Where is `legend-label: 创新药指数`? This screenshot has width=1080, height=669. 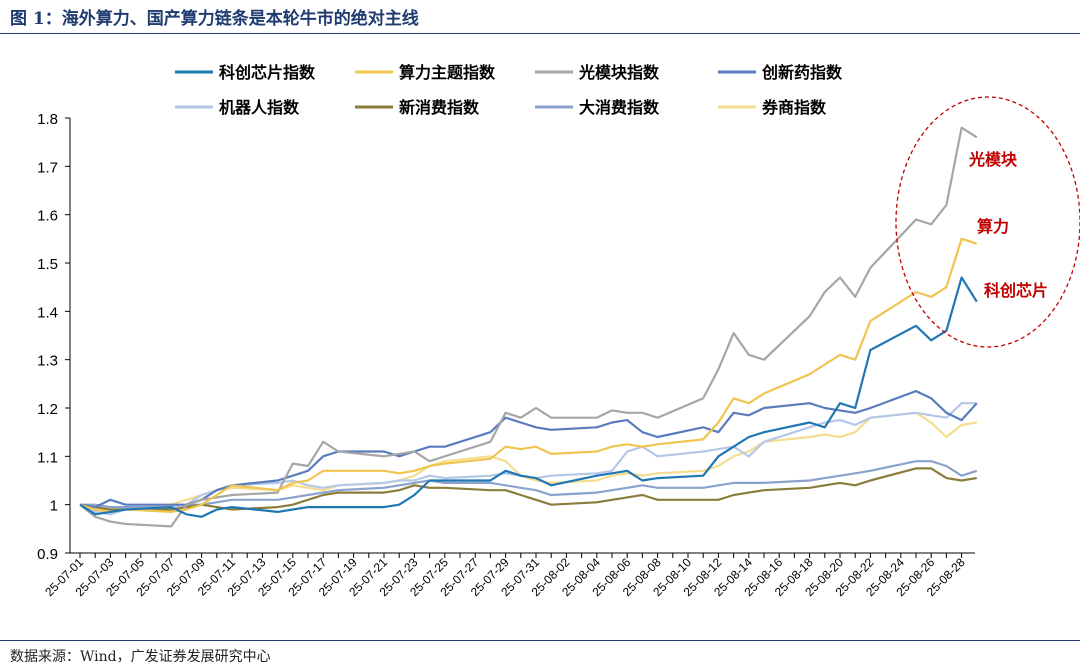
legend-label: 创新药指数 is located at coordinates (802, 72).